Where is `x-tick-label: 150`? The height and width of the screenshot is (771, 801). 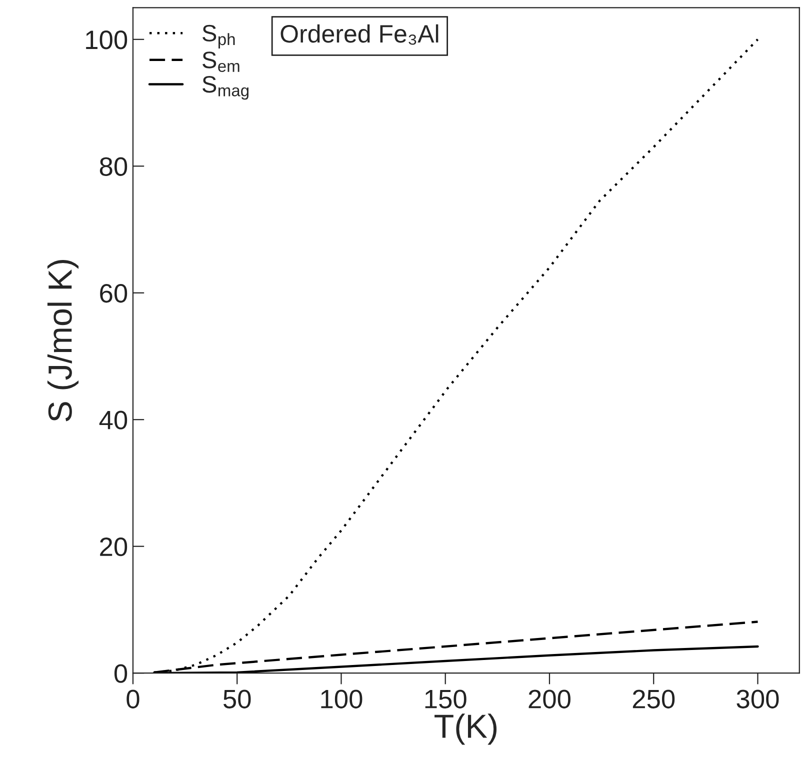 x-tick-label: 150 is located at coordinates (445, 699).